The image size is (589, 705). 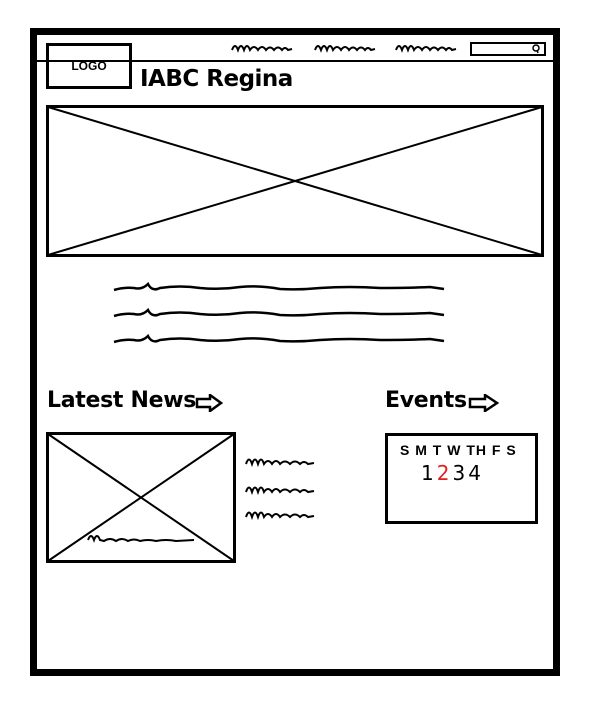 I want to click on search-input, so click(x=508, y=49).